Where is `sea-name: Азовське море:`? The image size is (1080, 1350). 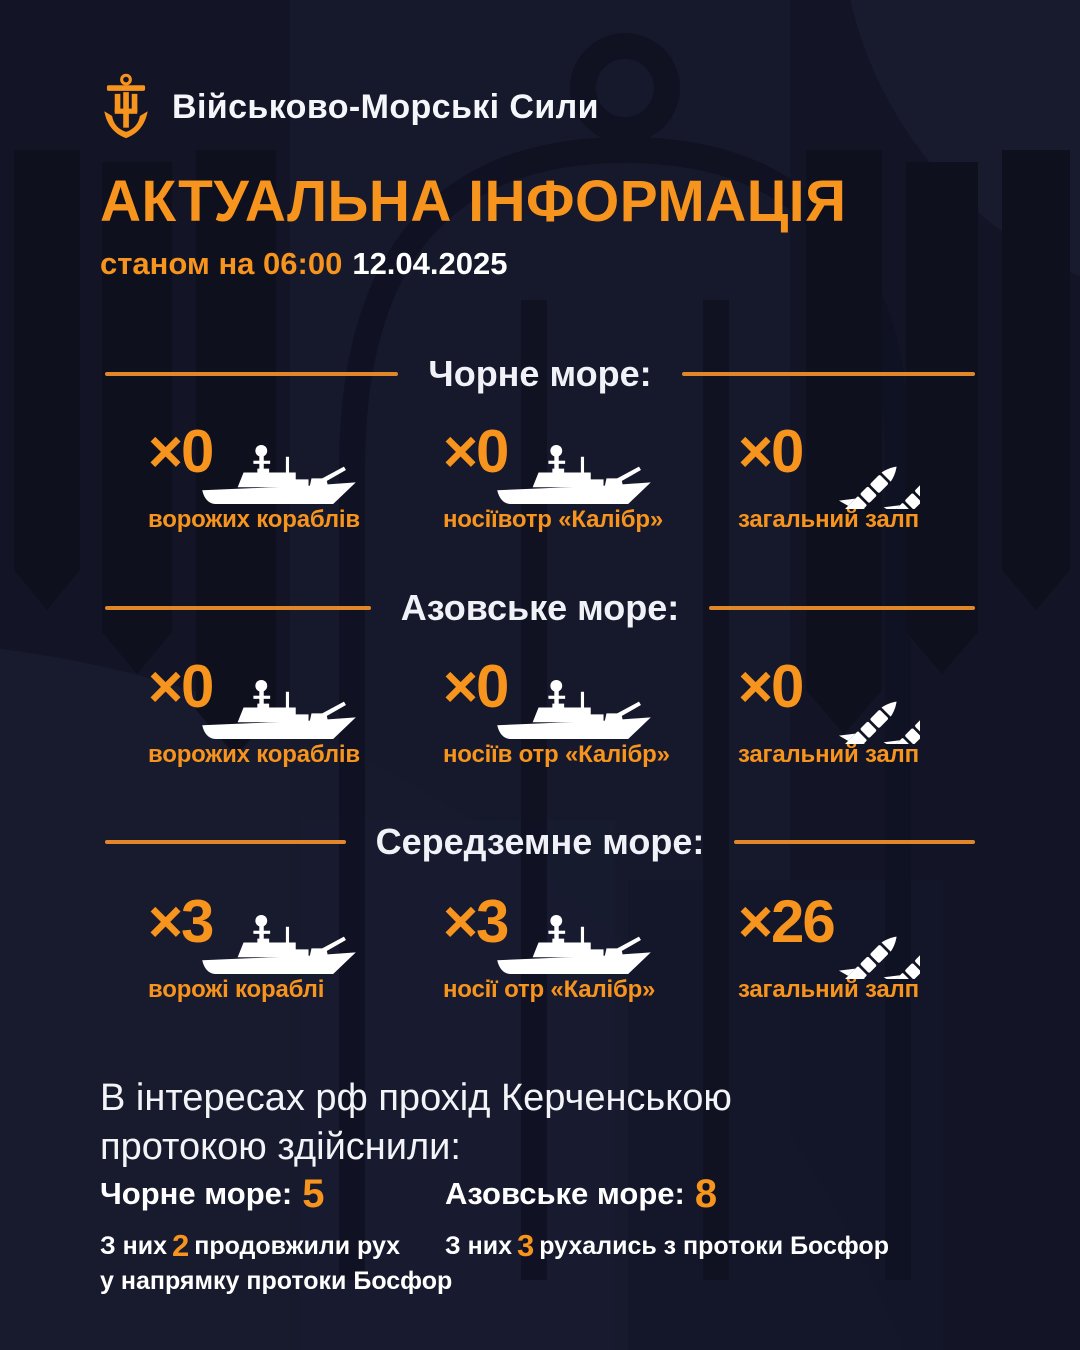
sea-name: Азовське море: is located at coordinates (565, 1193).